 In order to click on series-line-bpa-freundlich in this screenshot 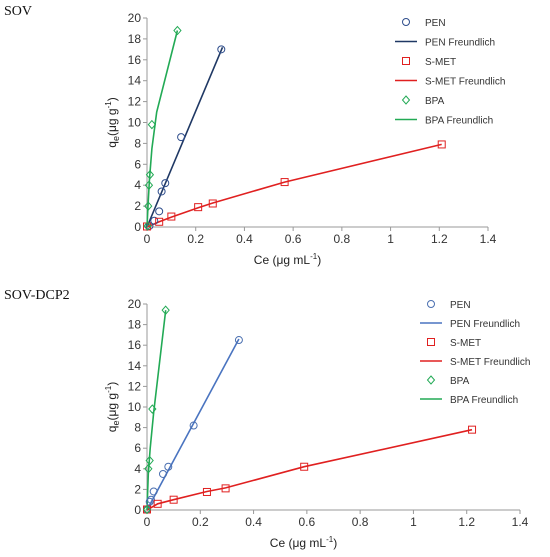, I will do `click(156, 410)`.